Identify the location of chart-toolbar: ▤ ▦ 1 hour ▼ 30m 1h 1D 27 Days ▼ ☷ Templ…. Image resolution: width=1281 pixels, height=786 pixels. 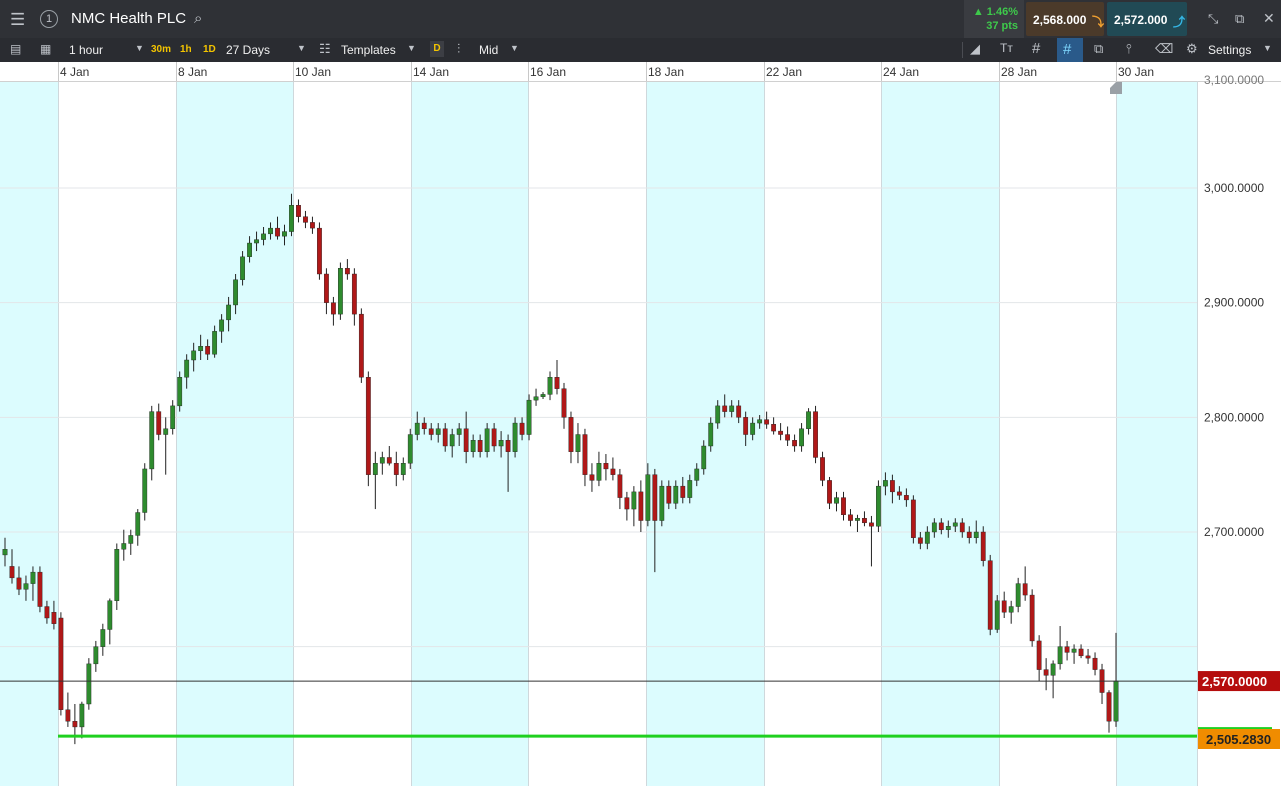
(640, 50).